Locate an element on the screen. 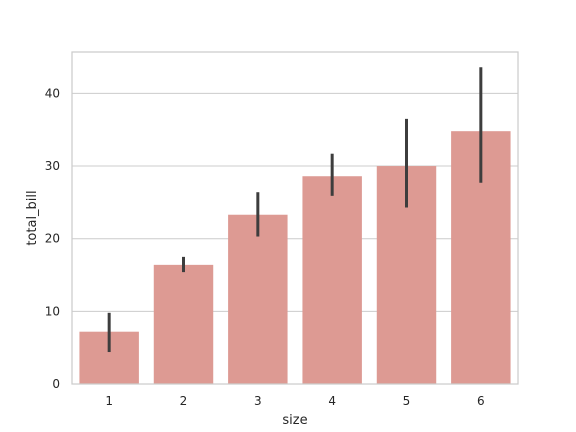  y-tick-labels: 0 10 20 30 40 is located at coordinates (52, 238).